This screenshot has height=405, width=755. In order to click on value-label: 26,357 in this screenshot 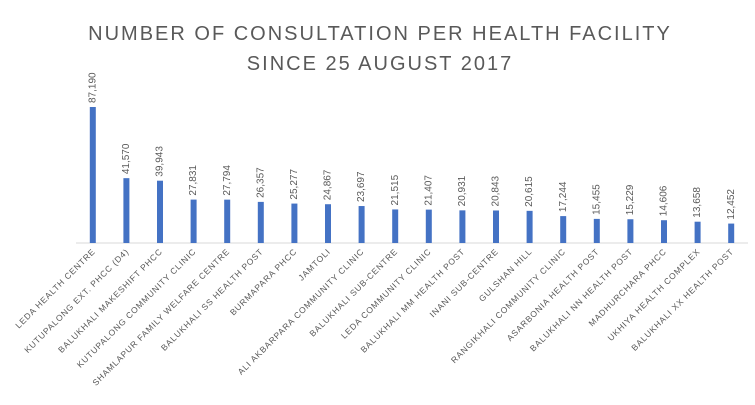, I will do `click(260, 182)`.